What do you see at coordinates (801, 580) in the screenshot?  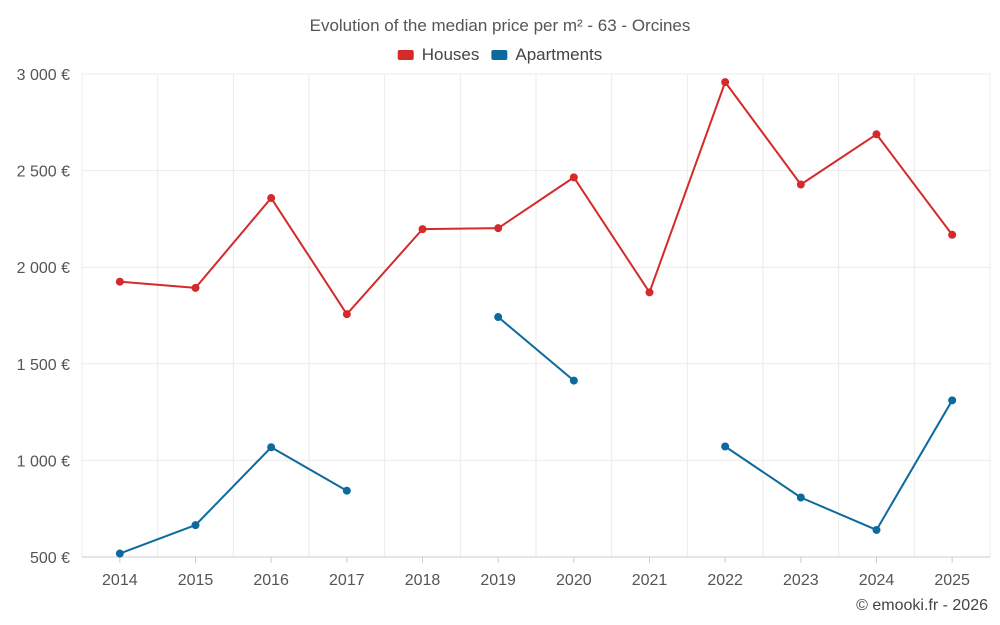 I see `x-tick-label: 2023` at bounding box center [801, 580].